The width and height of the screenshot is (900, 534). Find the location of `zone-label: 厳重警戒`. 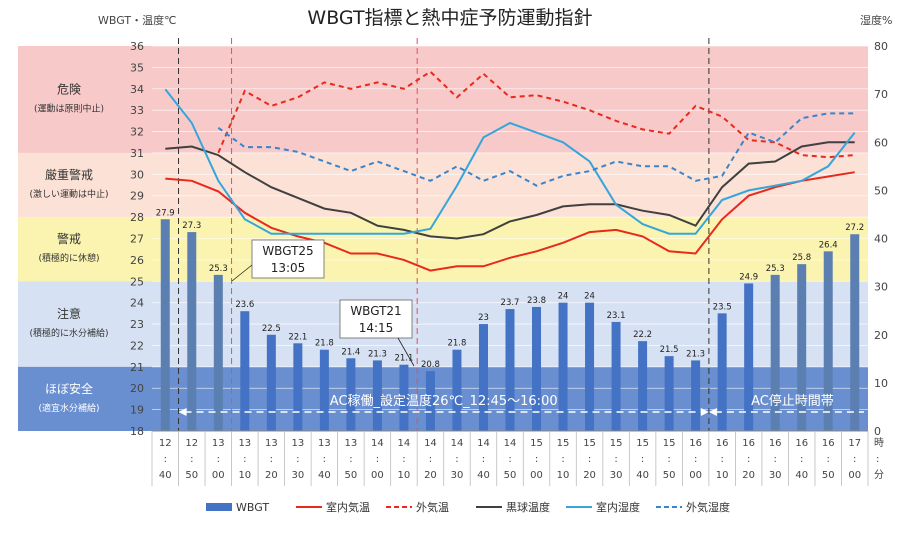

zone-label: 厳重警戒 is located at coordinates (69, 174).